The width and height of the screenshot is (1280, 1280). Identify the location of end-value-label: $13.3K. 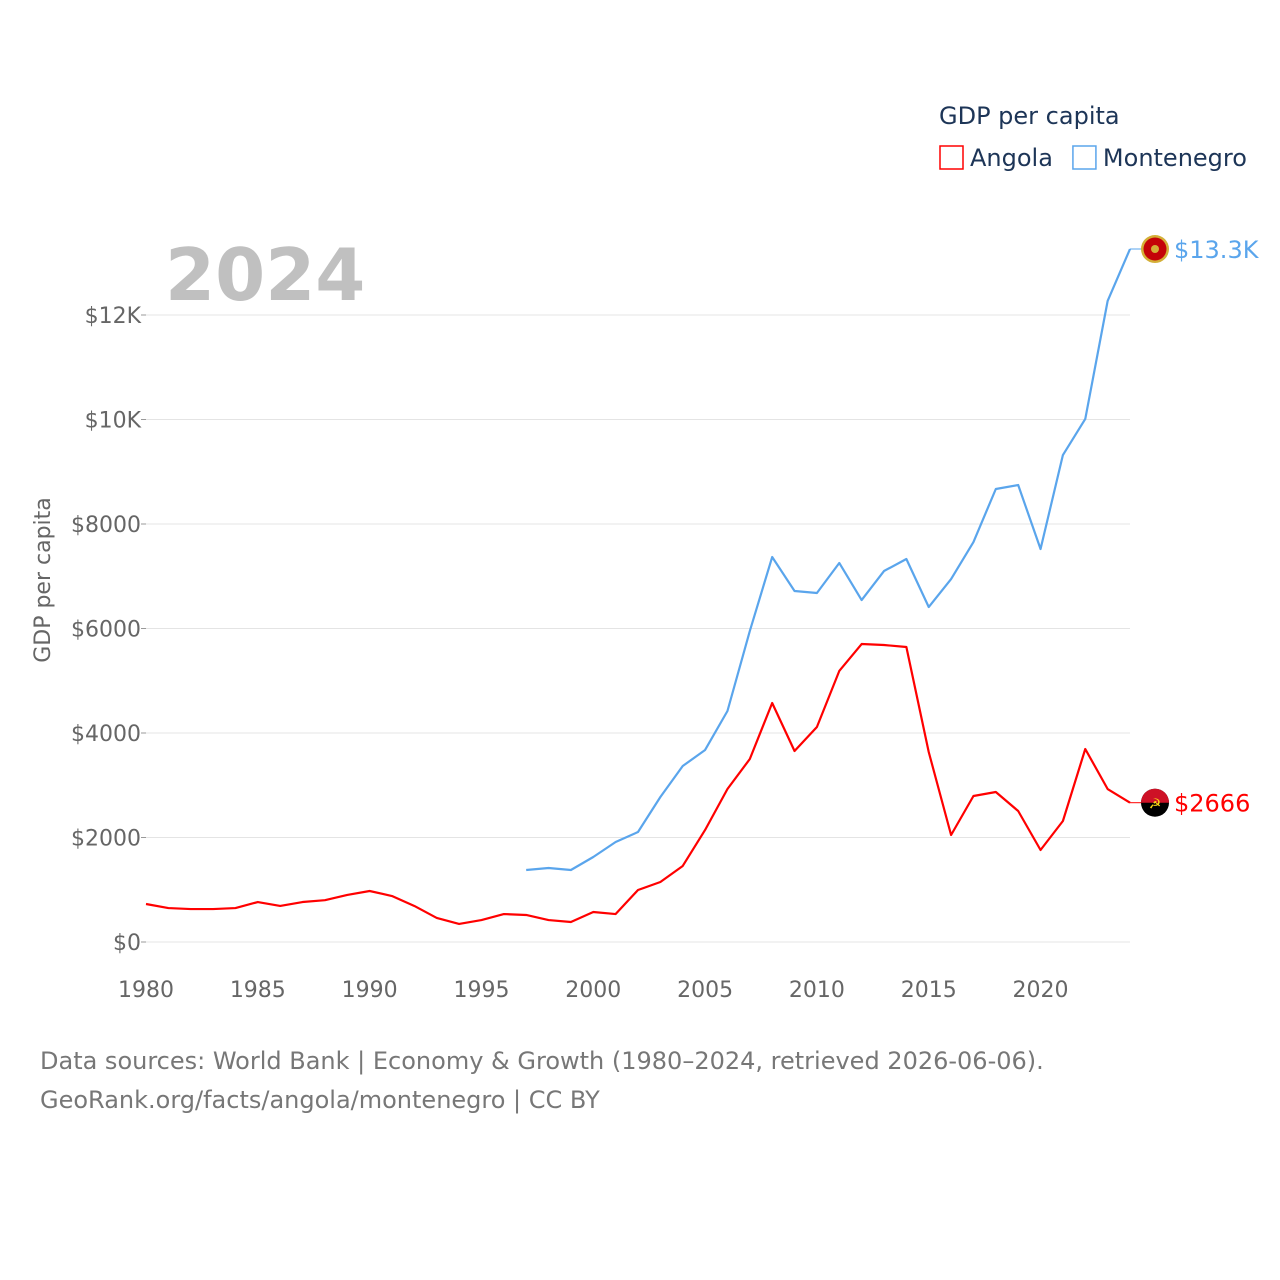
(1217, 250).